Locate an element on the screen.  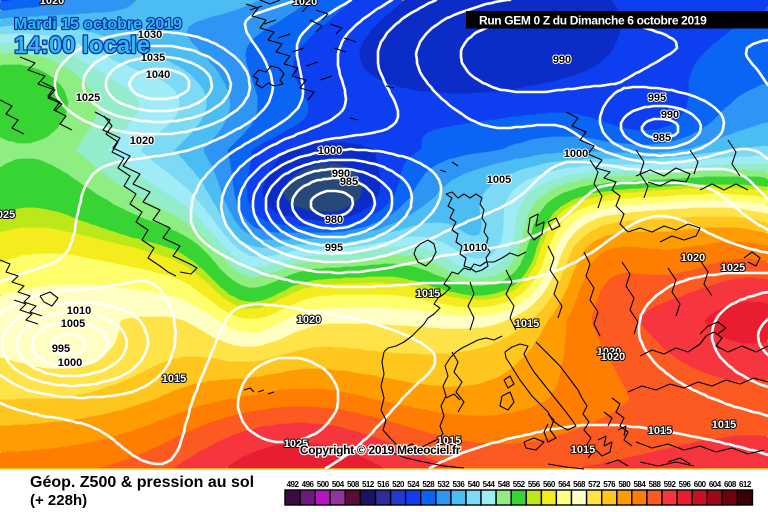
svg-text: 600 is located at coordinates (700, 484).